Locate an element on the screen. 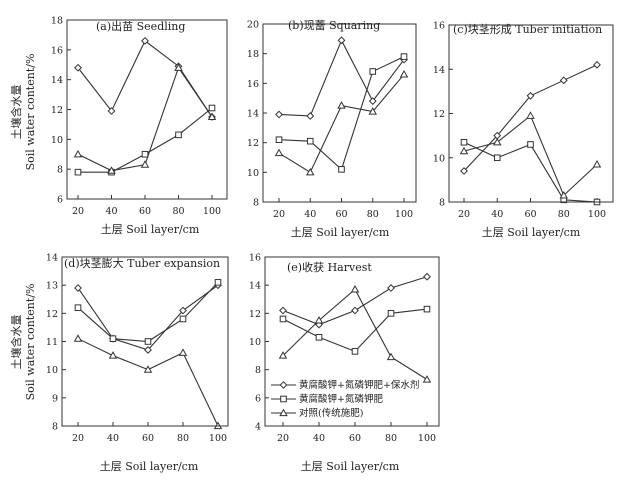 The height and width of the screenshot is (480, 621). panel-d-ytick-label: 8 is located at coordinates (55, 427).